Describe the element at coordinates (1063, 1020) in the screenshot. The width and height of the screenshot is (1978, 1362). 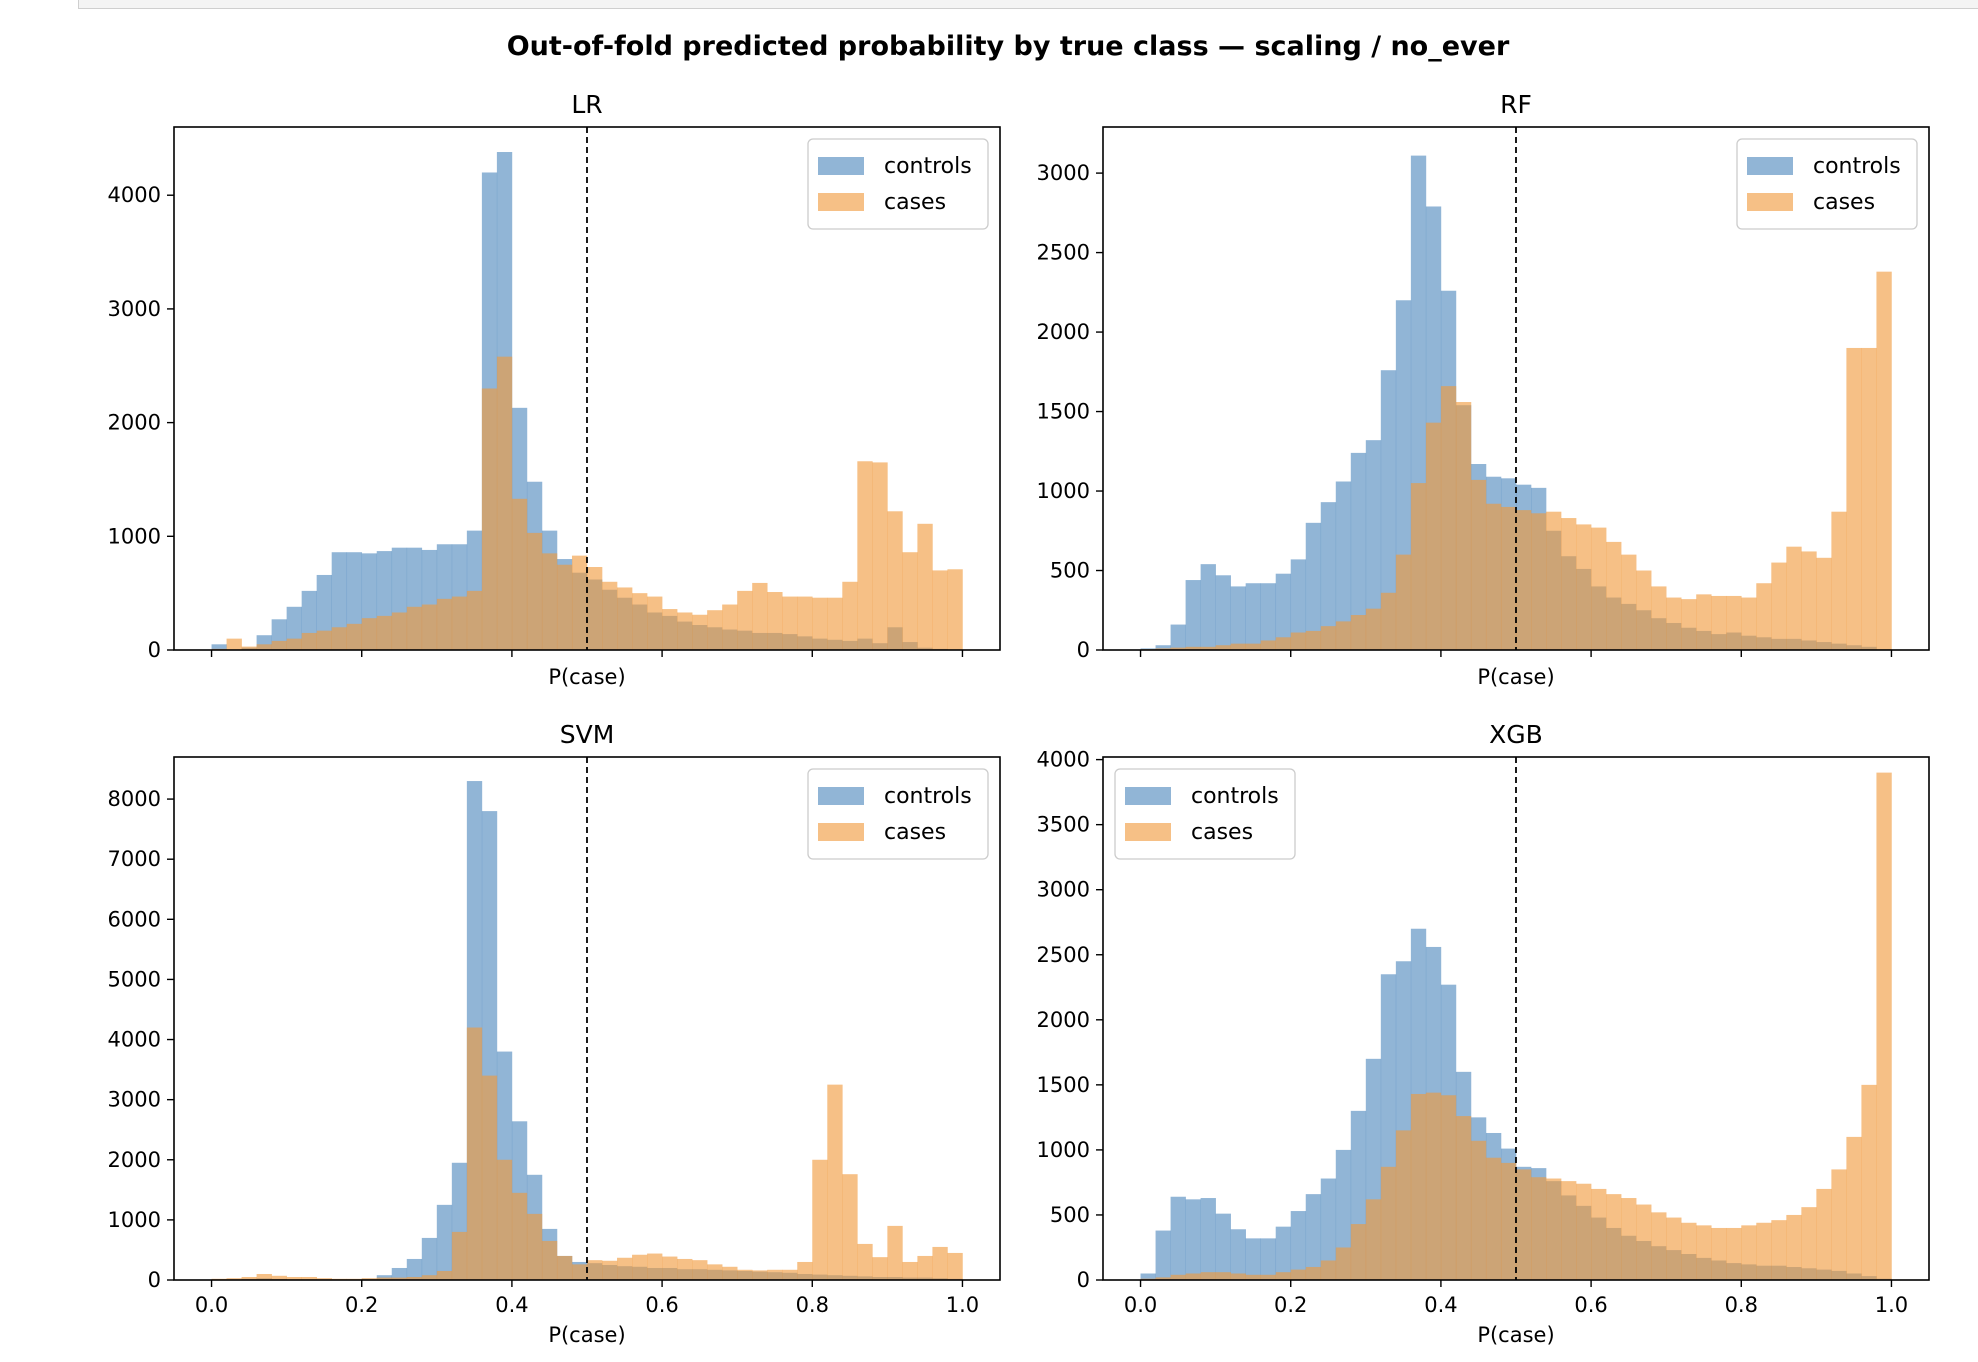
I see `ytick-label: 2000` at that location.